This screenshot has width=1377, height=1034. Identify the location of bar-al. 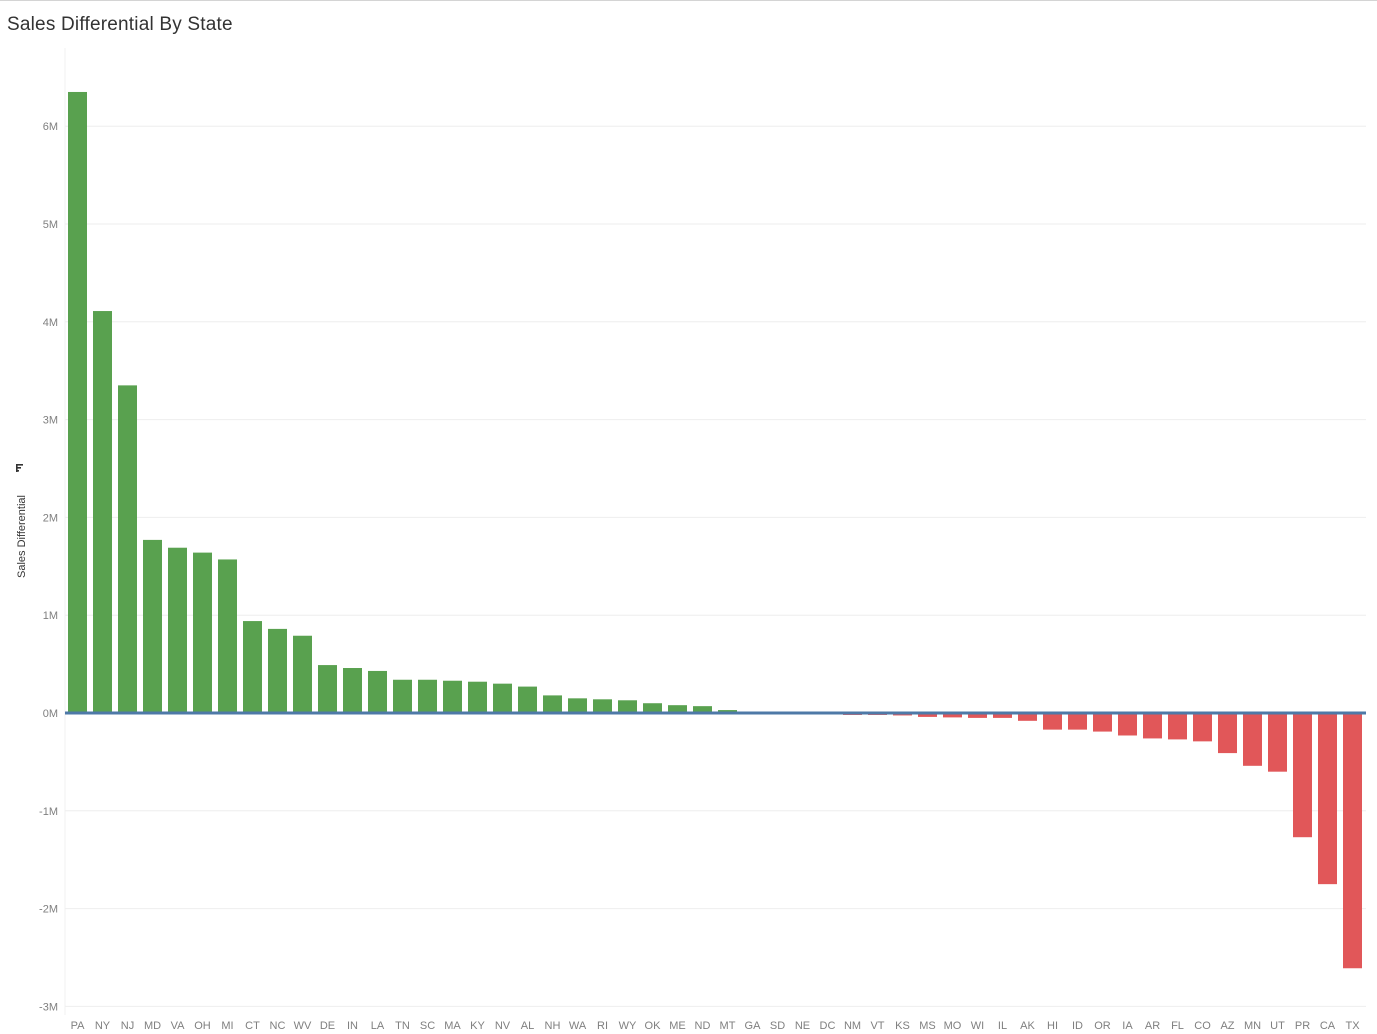
(527, 699).